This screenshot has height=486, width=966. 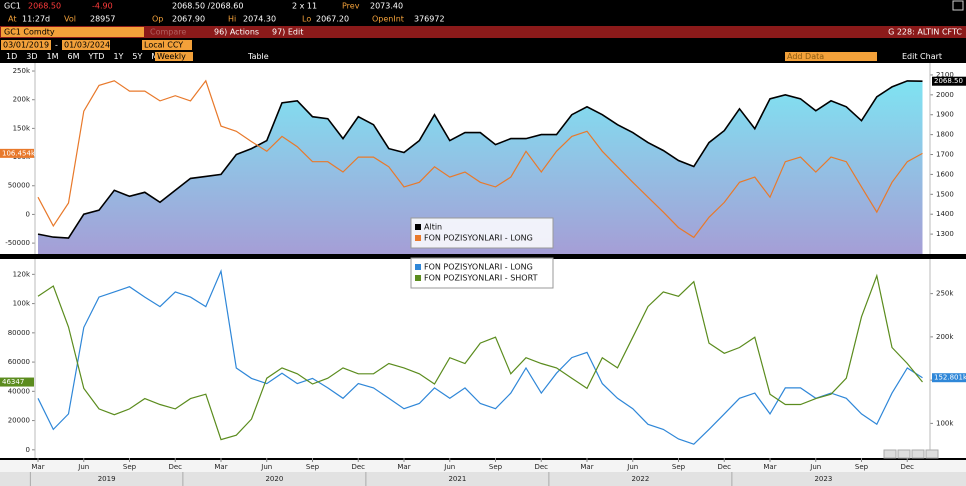 What do you see at coordinates (483, 32) in the screenshot?
I see `command-bar` at bounding box center [483, 32].